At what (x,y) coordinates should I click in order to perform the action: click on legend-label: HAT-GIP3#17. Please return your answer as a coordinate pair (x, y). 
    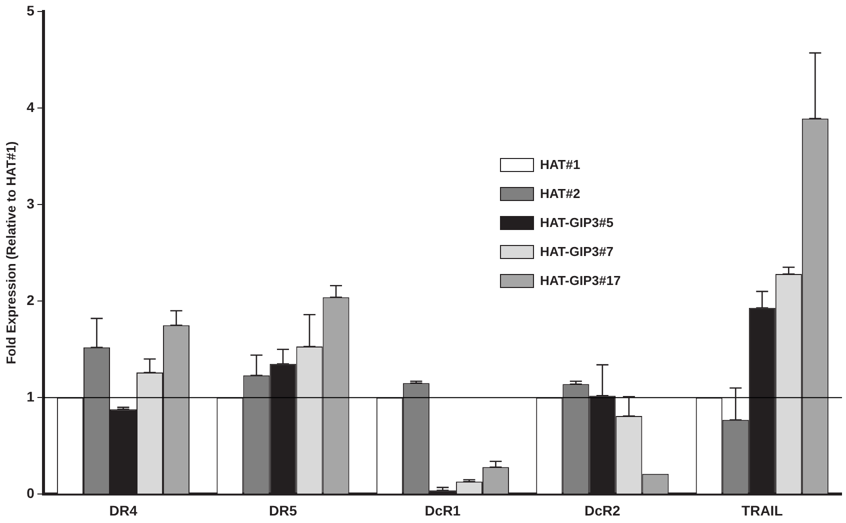
    Looking at the image, I should click on (580, 280).